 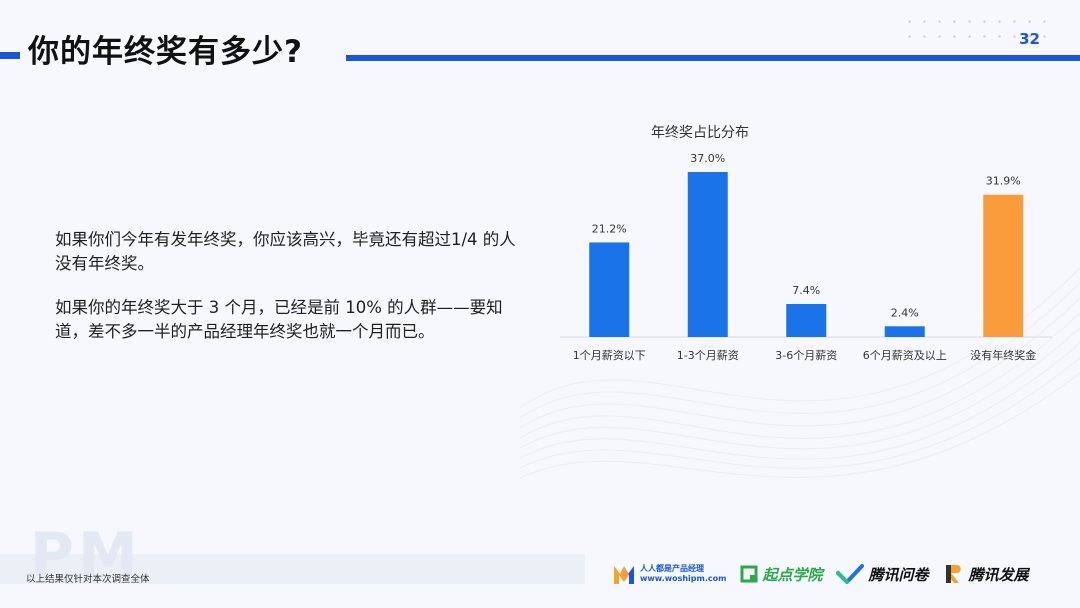 I want to click on x-tick-label-1: 1个月薪资以下, so click(x=609, y=355).